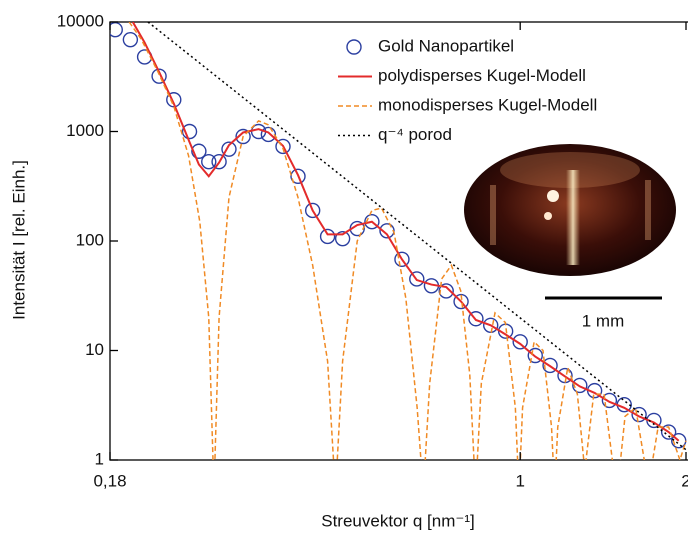  Describe the element at coordinates (94, 349) in the screenshot. I see `y-tick-label: 10` at that location.